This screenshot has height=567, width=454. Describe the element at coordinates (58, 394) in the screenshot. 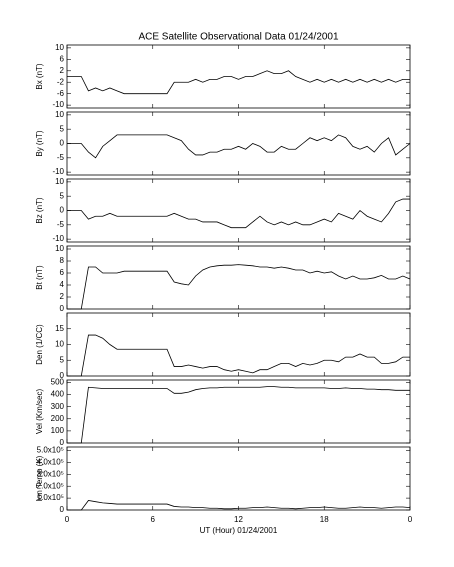

I see `y-tick-label: 400` at that location.